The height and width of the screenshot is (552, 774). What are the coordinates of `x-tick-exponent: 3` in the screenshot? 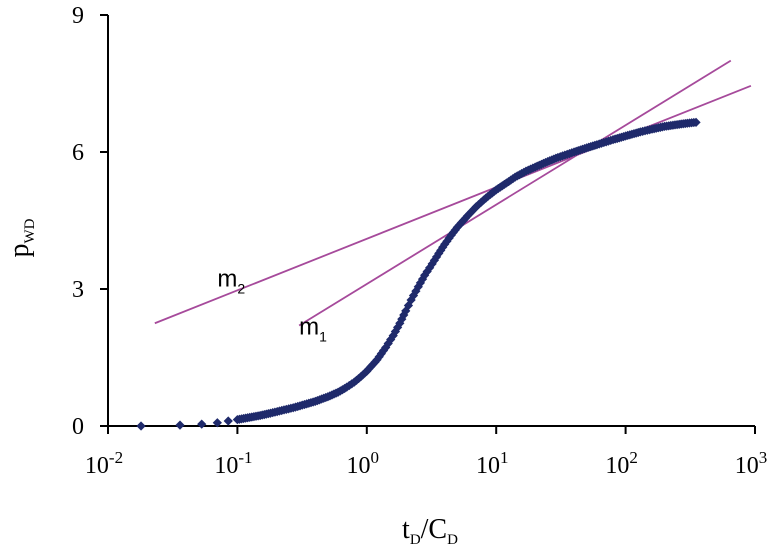 It's located at (763, 457).